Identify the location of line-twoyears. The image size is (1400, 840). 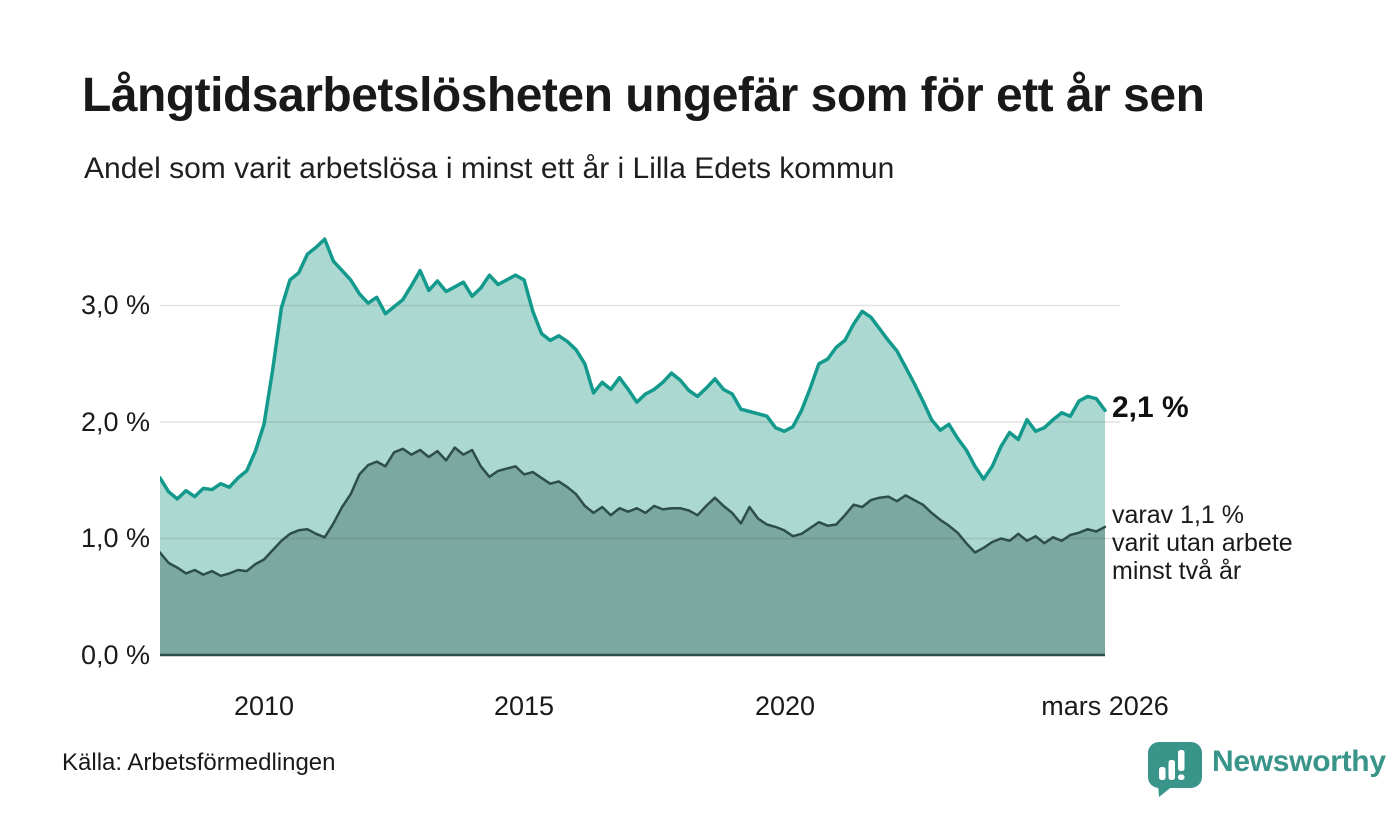
(633, 512).